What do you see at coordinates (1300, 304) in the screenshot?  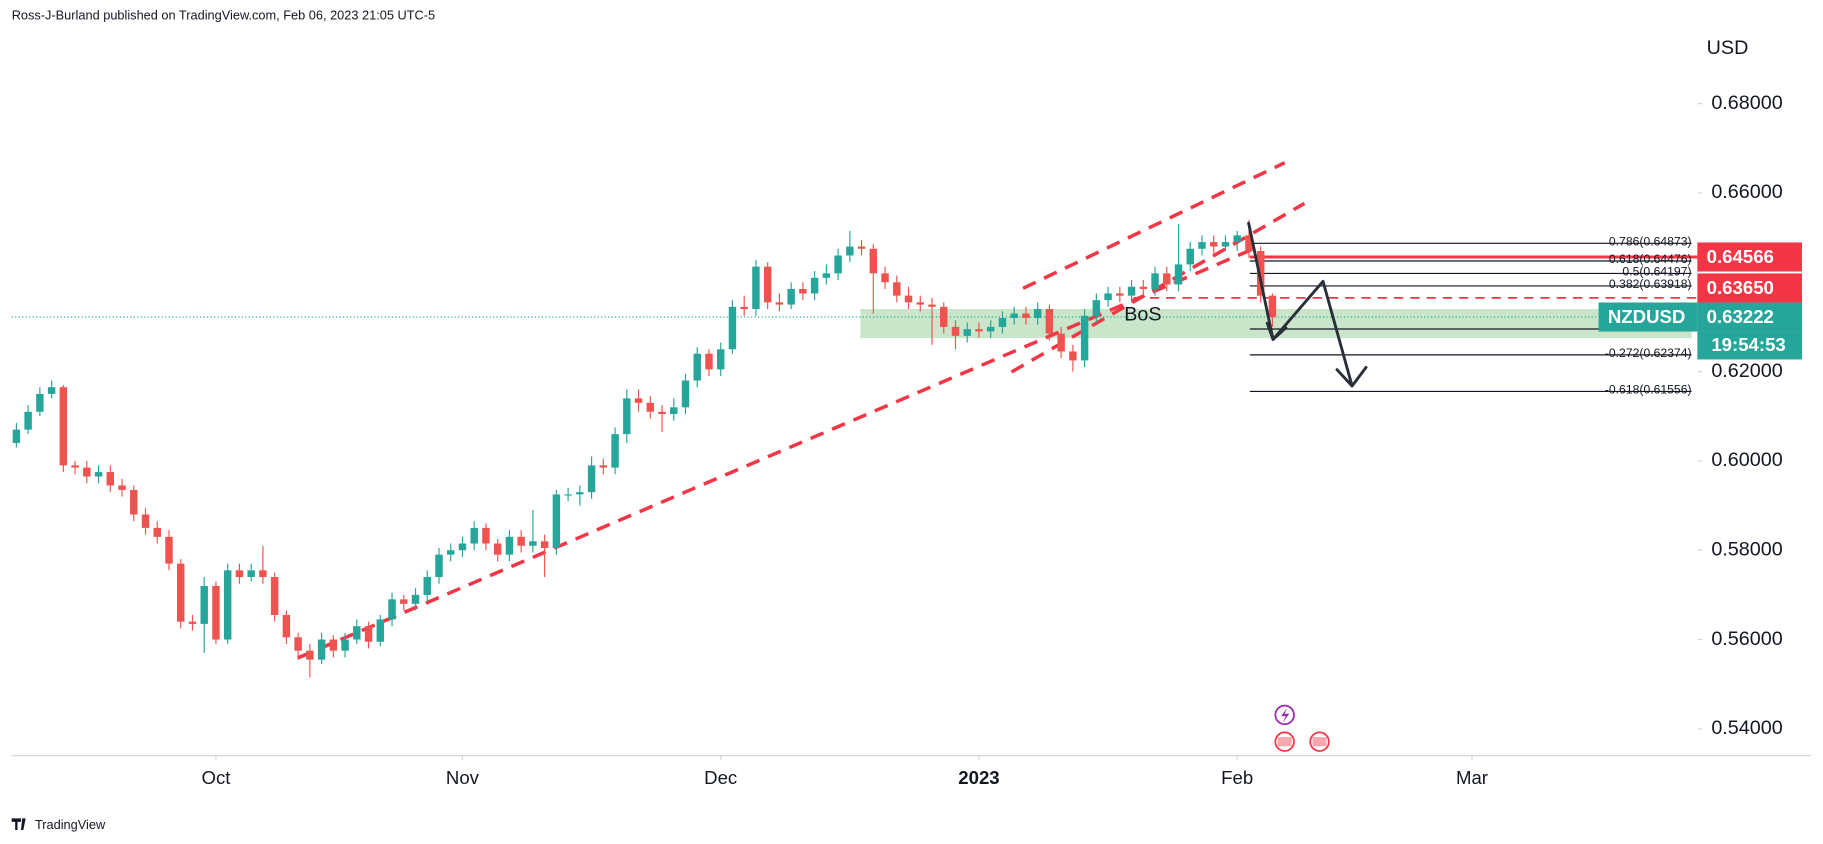 I see `arrow-path` at bounding box center [1300, 304].